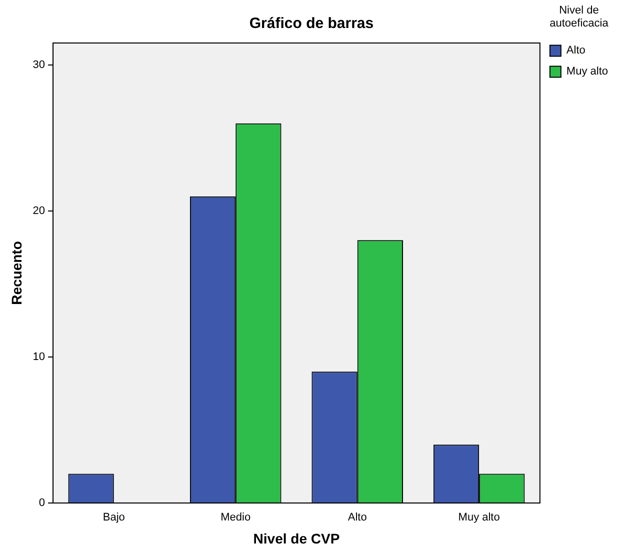 This screenshot has height=557, width=623. I want to click on y-tick-label: 30, so click(39, 64).